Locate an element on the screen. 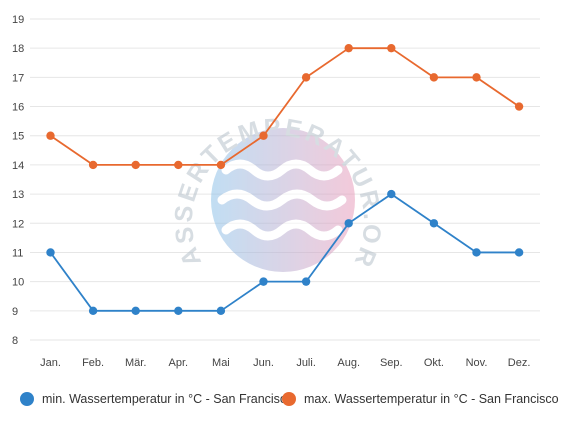 This screenshot has height=428, width=564. x-tick-label: Apr. is located at coordinates (179, 363).